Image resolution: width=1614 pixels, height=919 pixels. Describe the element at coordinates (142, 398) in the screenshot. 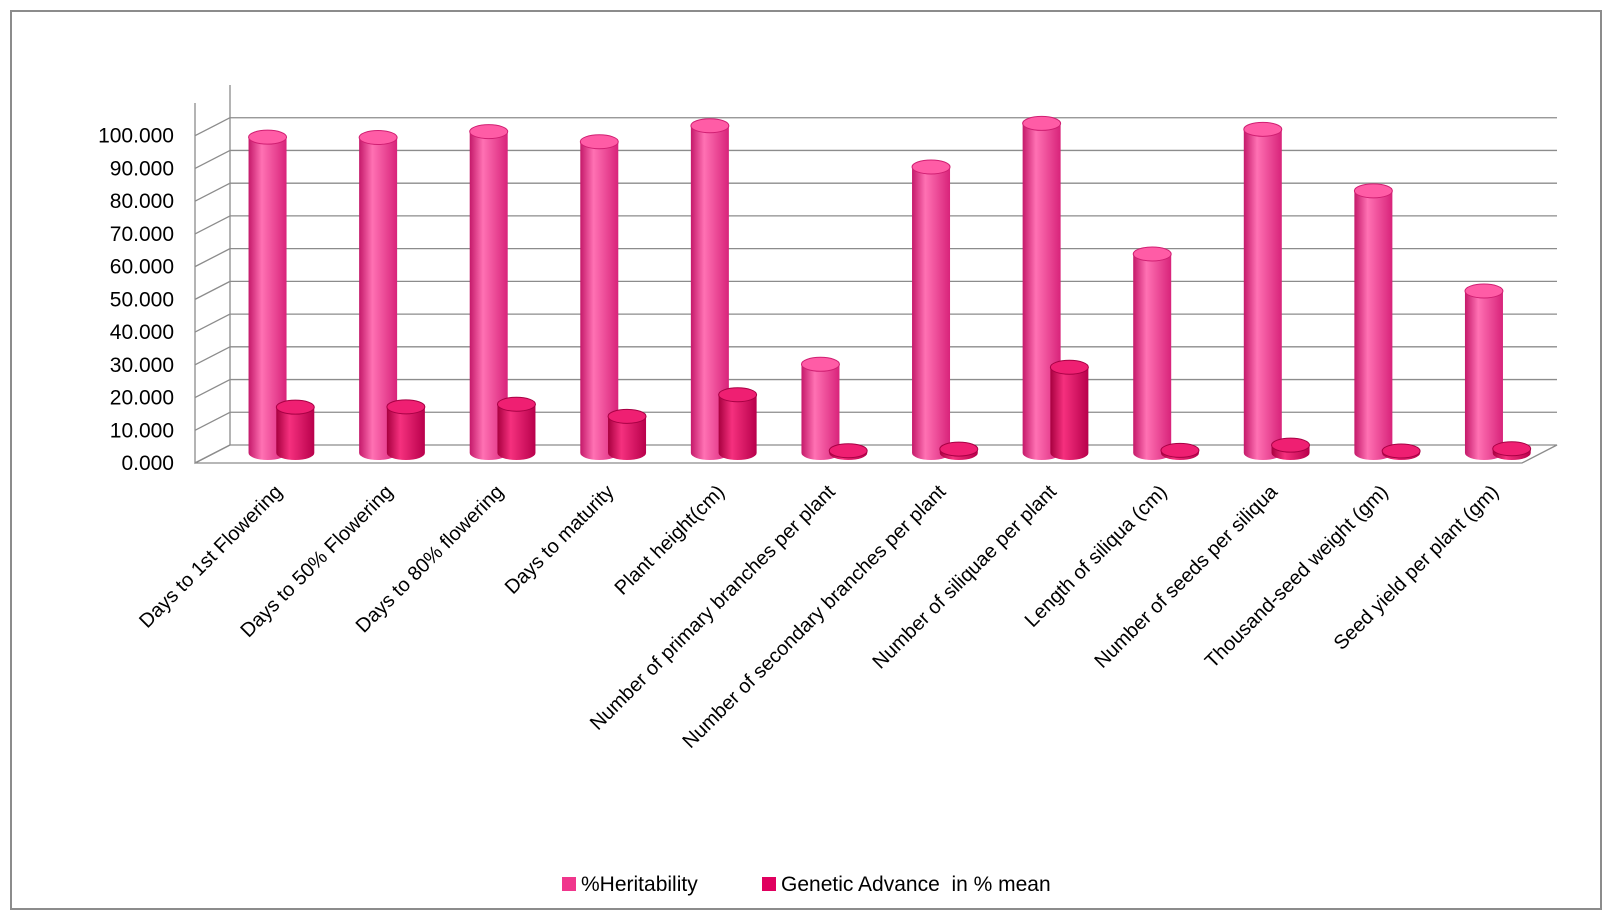

I see `y-tick-label: 20.000` at that location.